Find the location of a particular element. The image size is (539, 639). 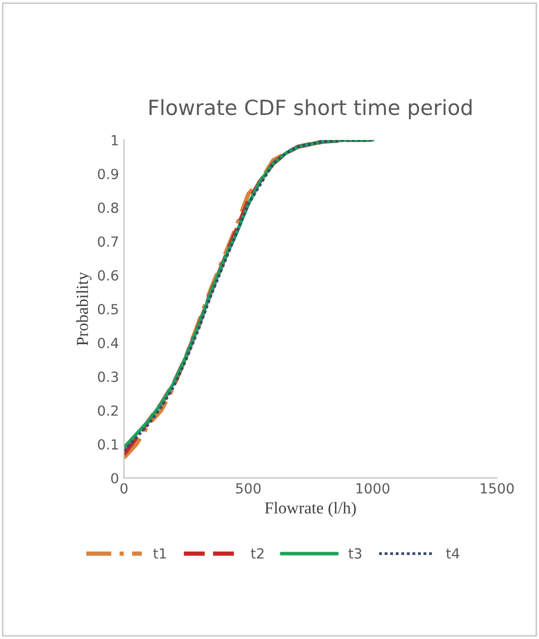

x-tick-label: 1500 is located at coordinates (497, 488).